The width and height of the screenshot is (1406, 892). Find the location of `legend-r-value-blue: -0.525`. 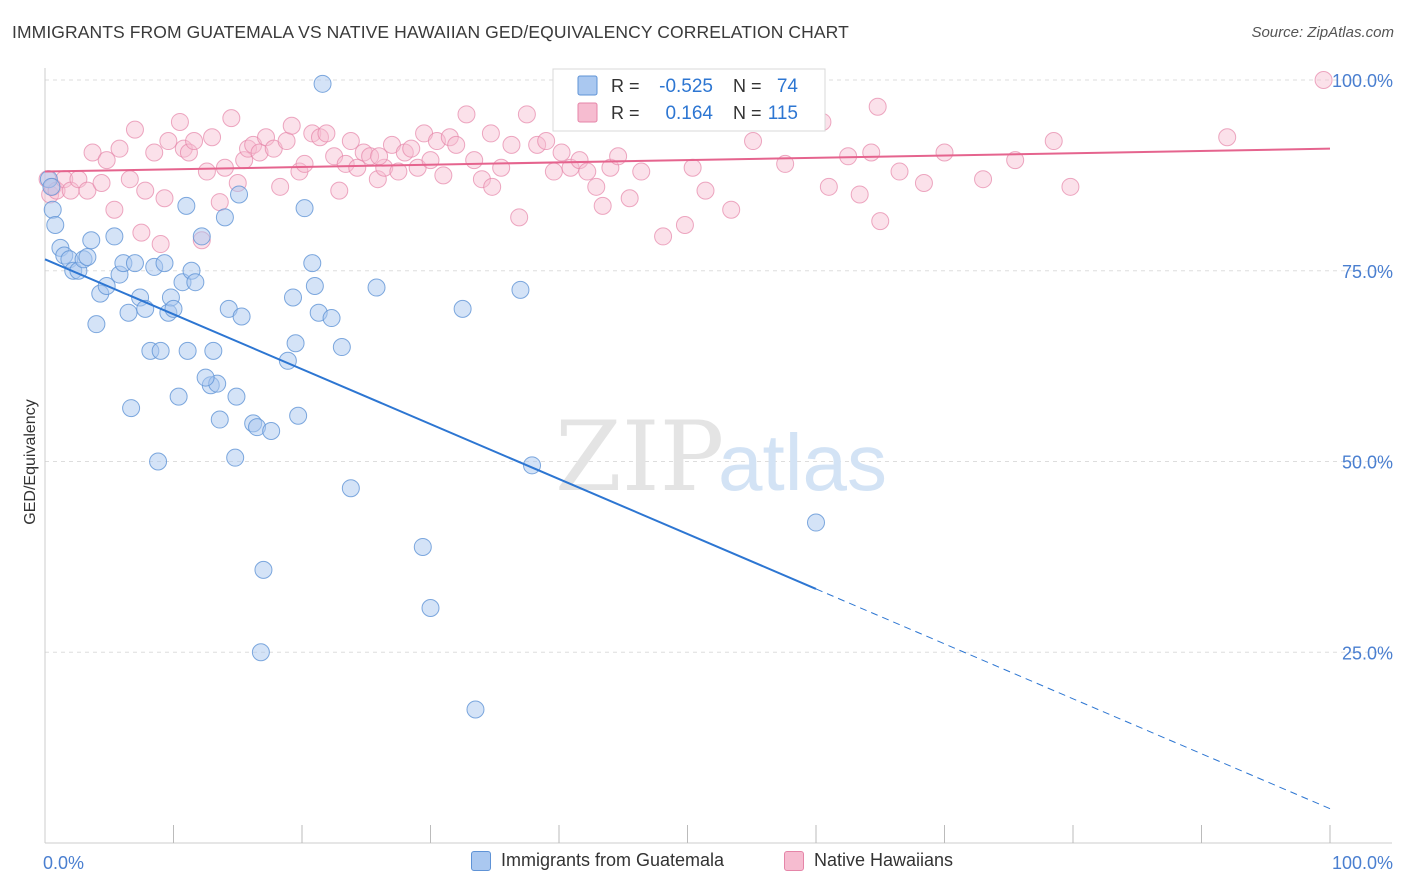

legend-r-value-blue: -0.525 is located at coordinates (686, 86).